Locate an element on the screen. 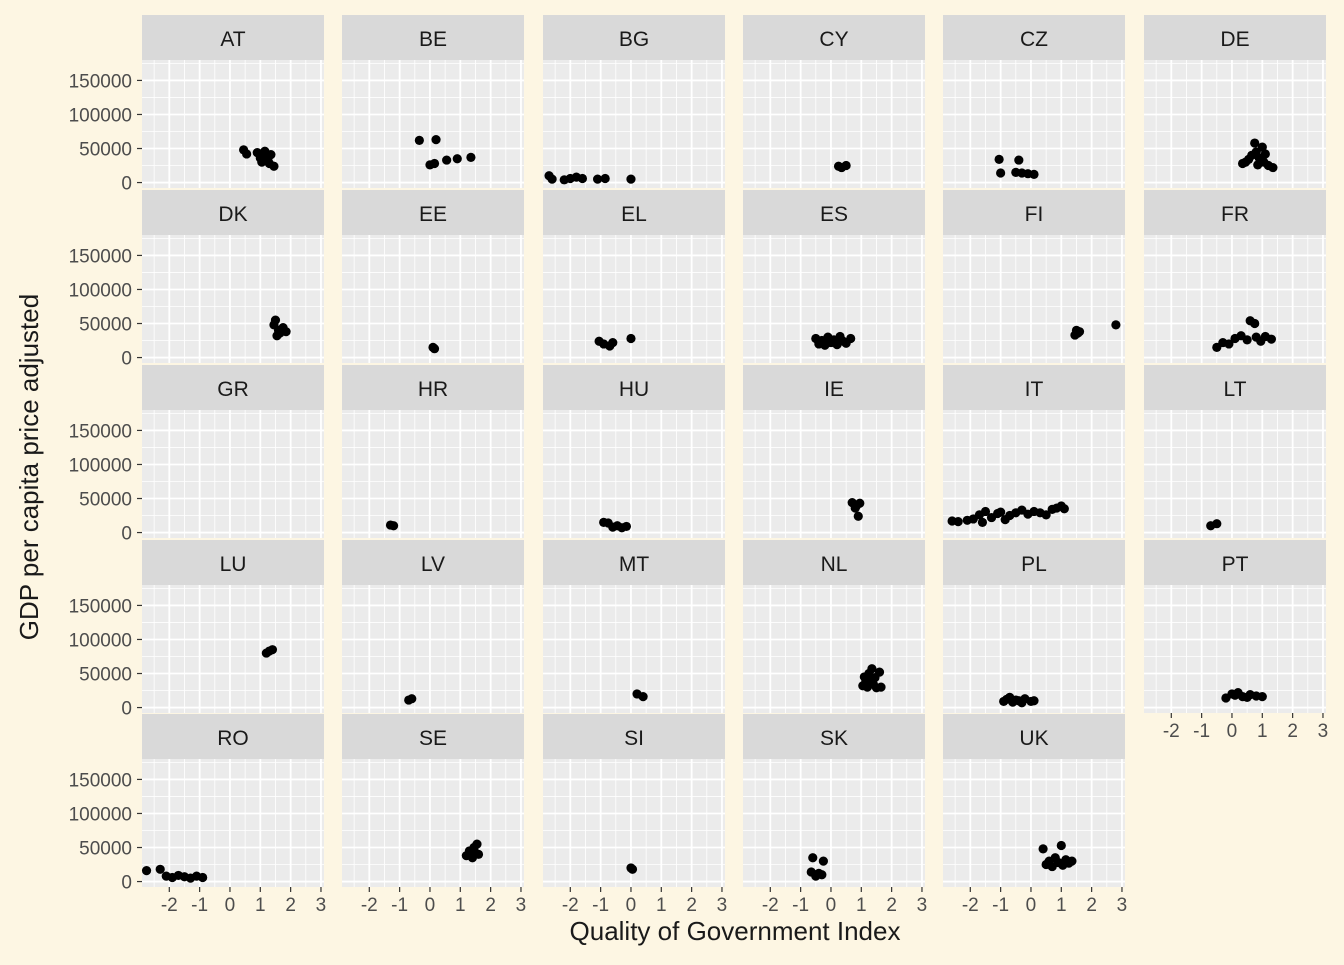  y-axis-title: GDP per capita price adjusted is located at coordinates (29, 467).